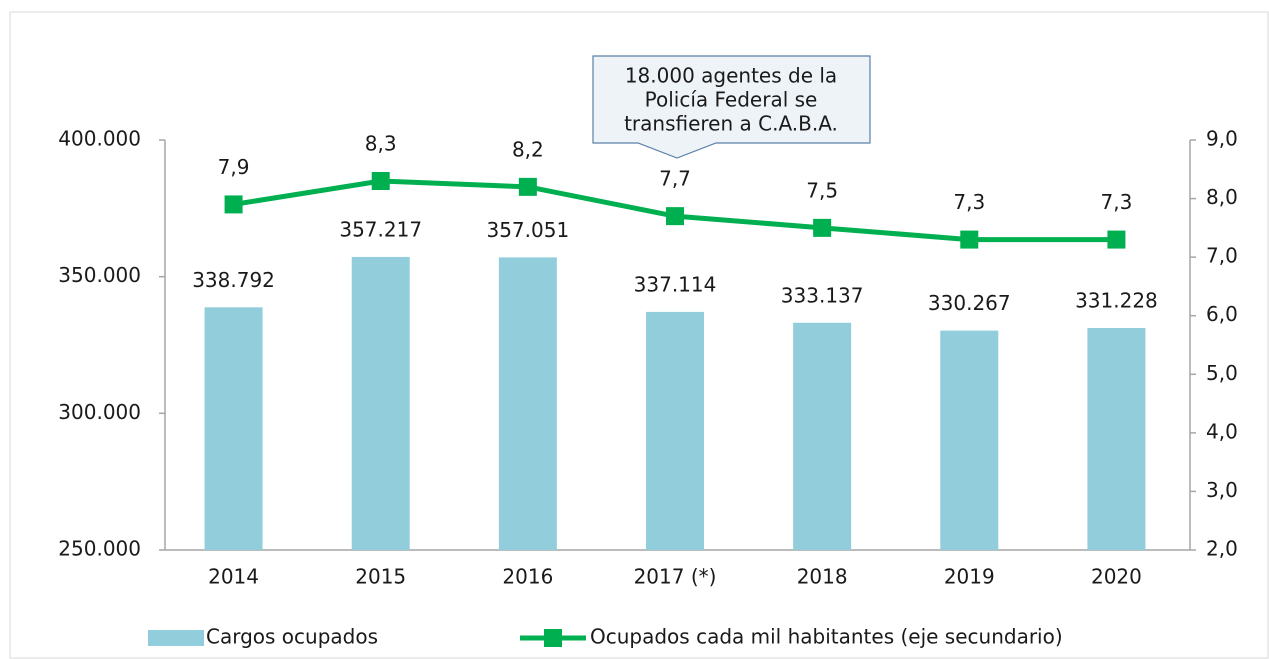  What do you see at coordinates (1222, 549) in the screenshot?
I see `y2-tick-label: 2,0` at bounding box center [1222, 549].